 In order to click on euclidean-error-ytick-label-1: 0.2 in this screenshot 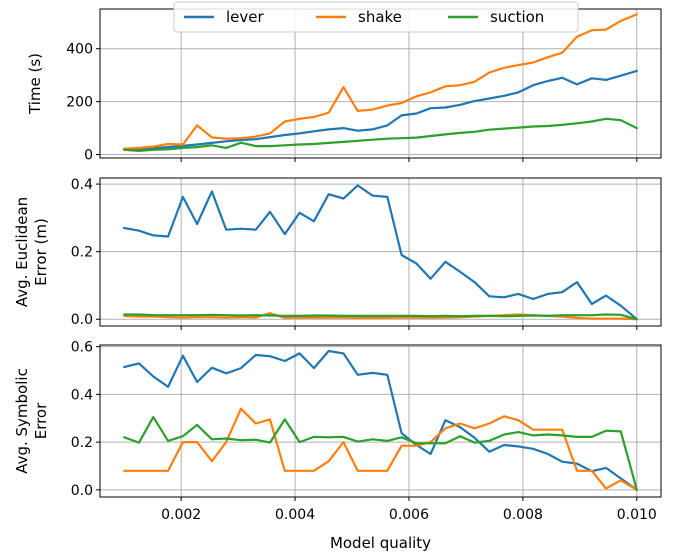, I will do `click(82, 253)`.